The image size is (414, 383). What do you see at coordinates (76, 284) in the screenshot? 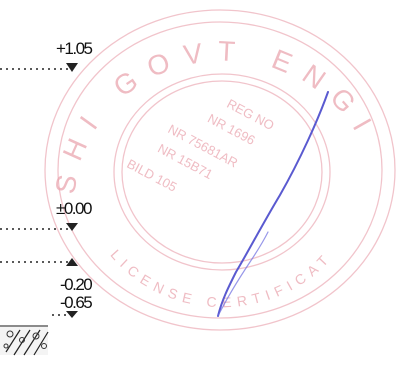
I see `level-label-minus-0-20: -0.20` at bounding box center [76, 284].